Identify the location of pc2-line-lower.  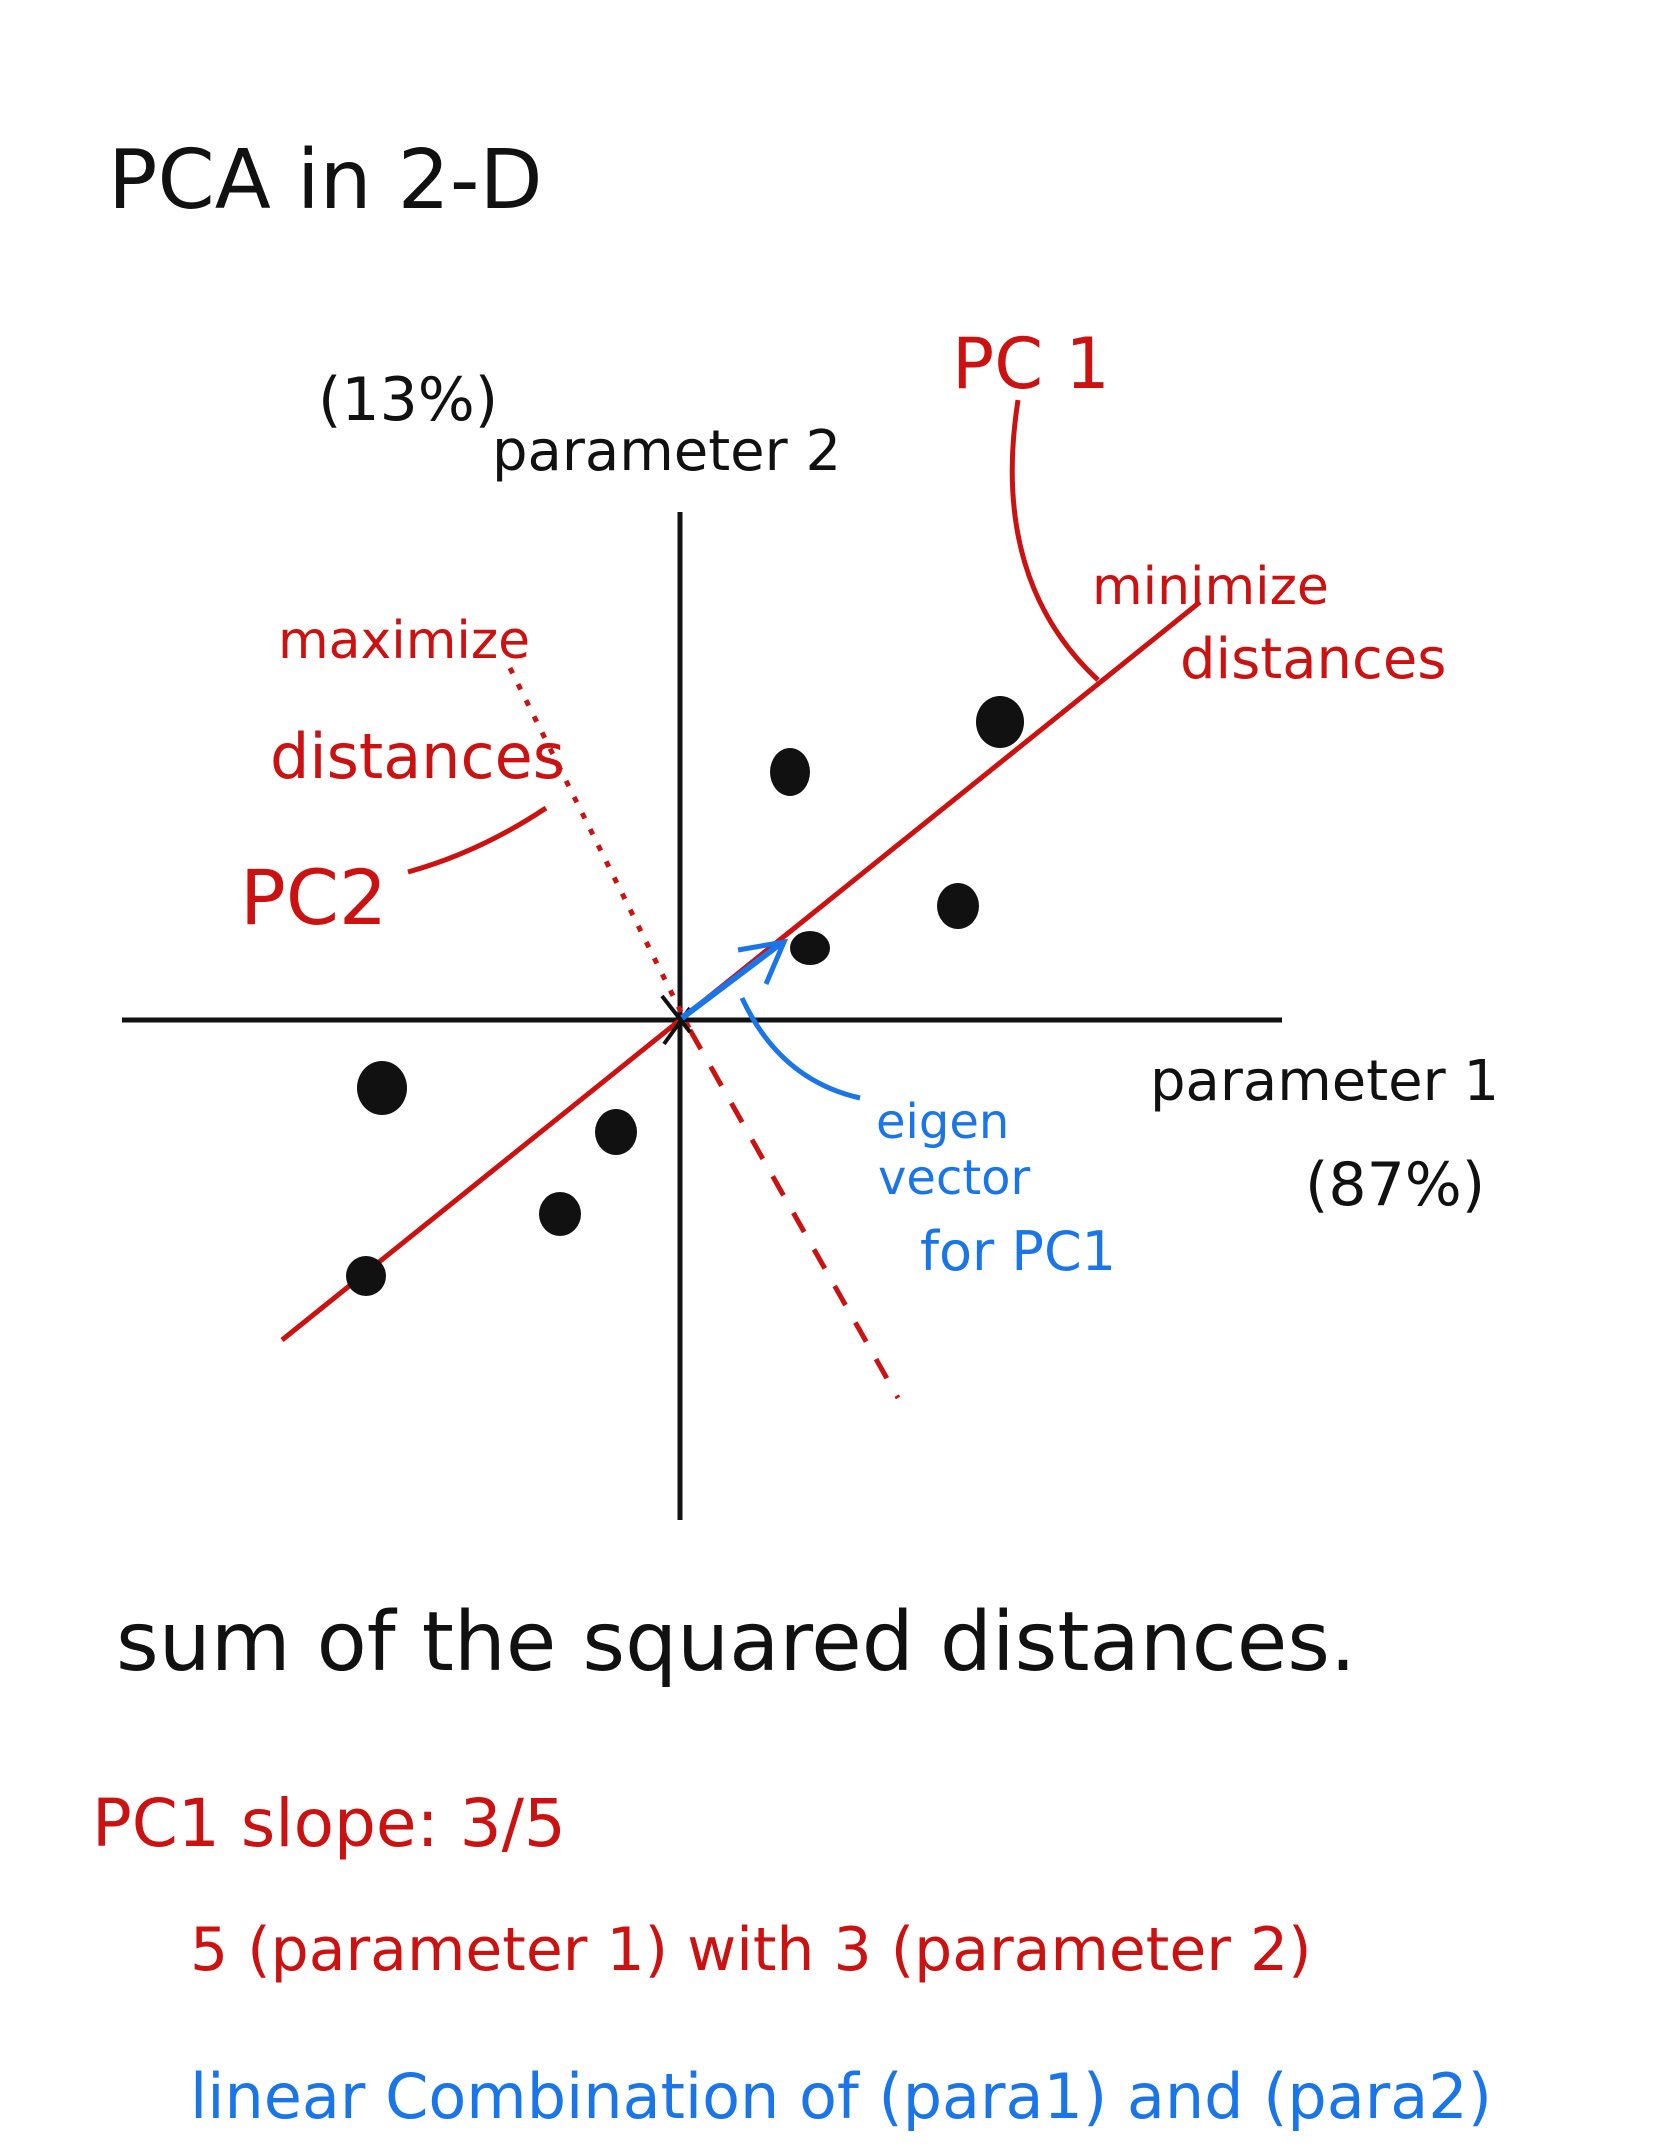
(794, 1214).